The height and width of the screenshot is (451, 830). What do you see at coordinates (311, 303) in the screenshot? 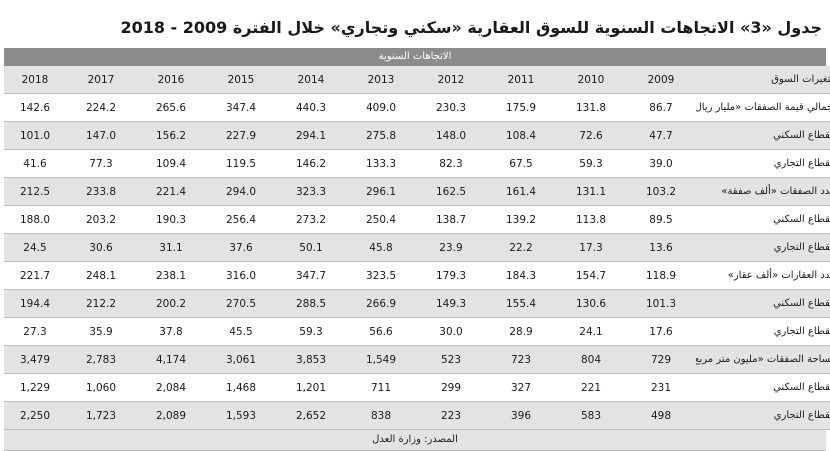
I see `table-cell: 288.5` at bounding box center [311, 303].